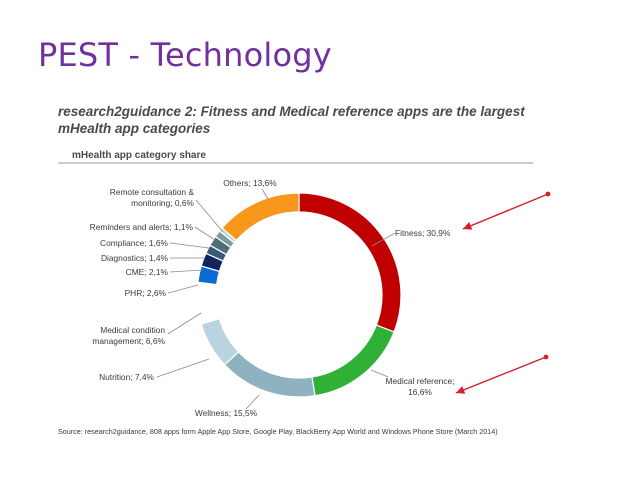 Image resolution: width=638 pixels, height=479 pixels. What do you see at coordinates (146, 293) in the screenshot?
I see `slice-label-phr: PHR; 2,6%` at bounding box center [146, 293].